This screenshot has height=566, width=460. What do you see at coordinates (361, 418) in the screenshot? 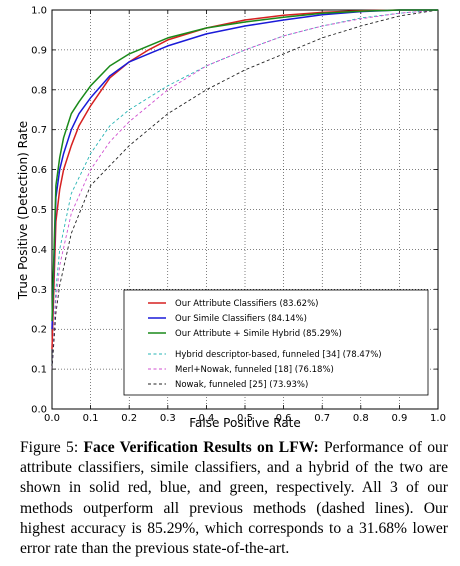
I see `x-tick-label: 0.8` at bounding box center [361, 418].